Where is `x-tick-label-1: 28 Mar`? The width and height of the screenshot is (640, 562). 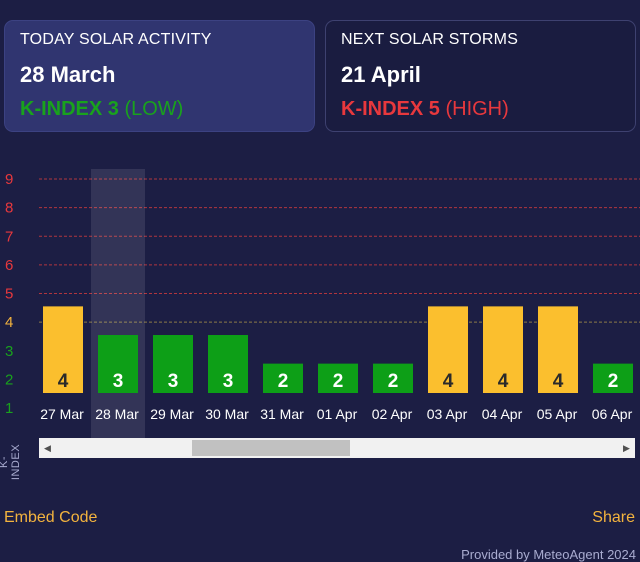
x-tick-label-1: 28 Mar is located at coordinates (117, 414).